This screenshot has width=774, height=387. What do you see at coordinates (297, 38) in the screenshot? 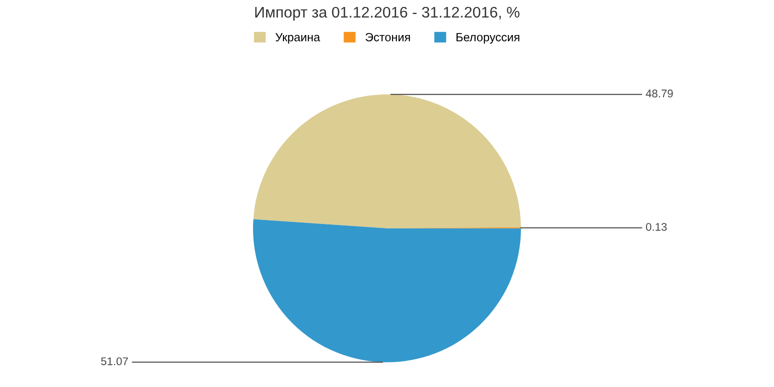
I see `legend-label: Украина` at bounding box center [297, 38].